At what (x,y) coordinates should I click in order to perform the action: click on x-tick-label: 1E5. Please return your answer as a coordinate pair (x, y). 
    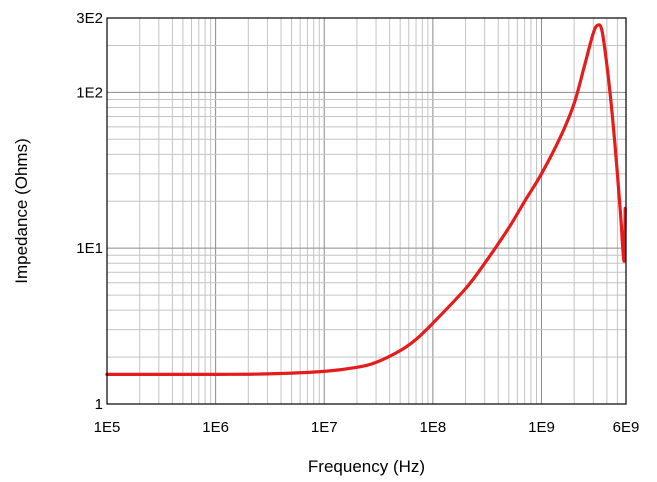
    Looking at the image, I should click on (107, 427).